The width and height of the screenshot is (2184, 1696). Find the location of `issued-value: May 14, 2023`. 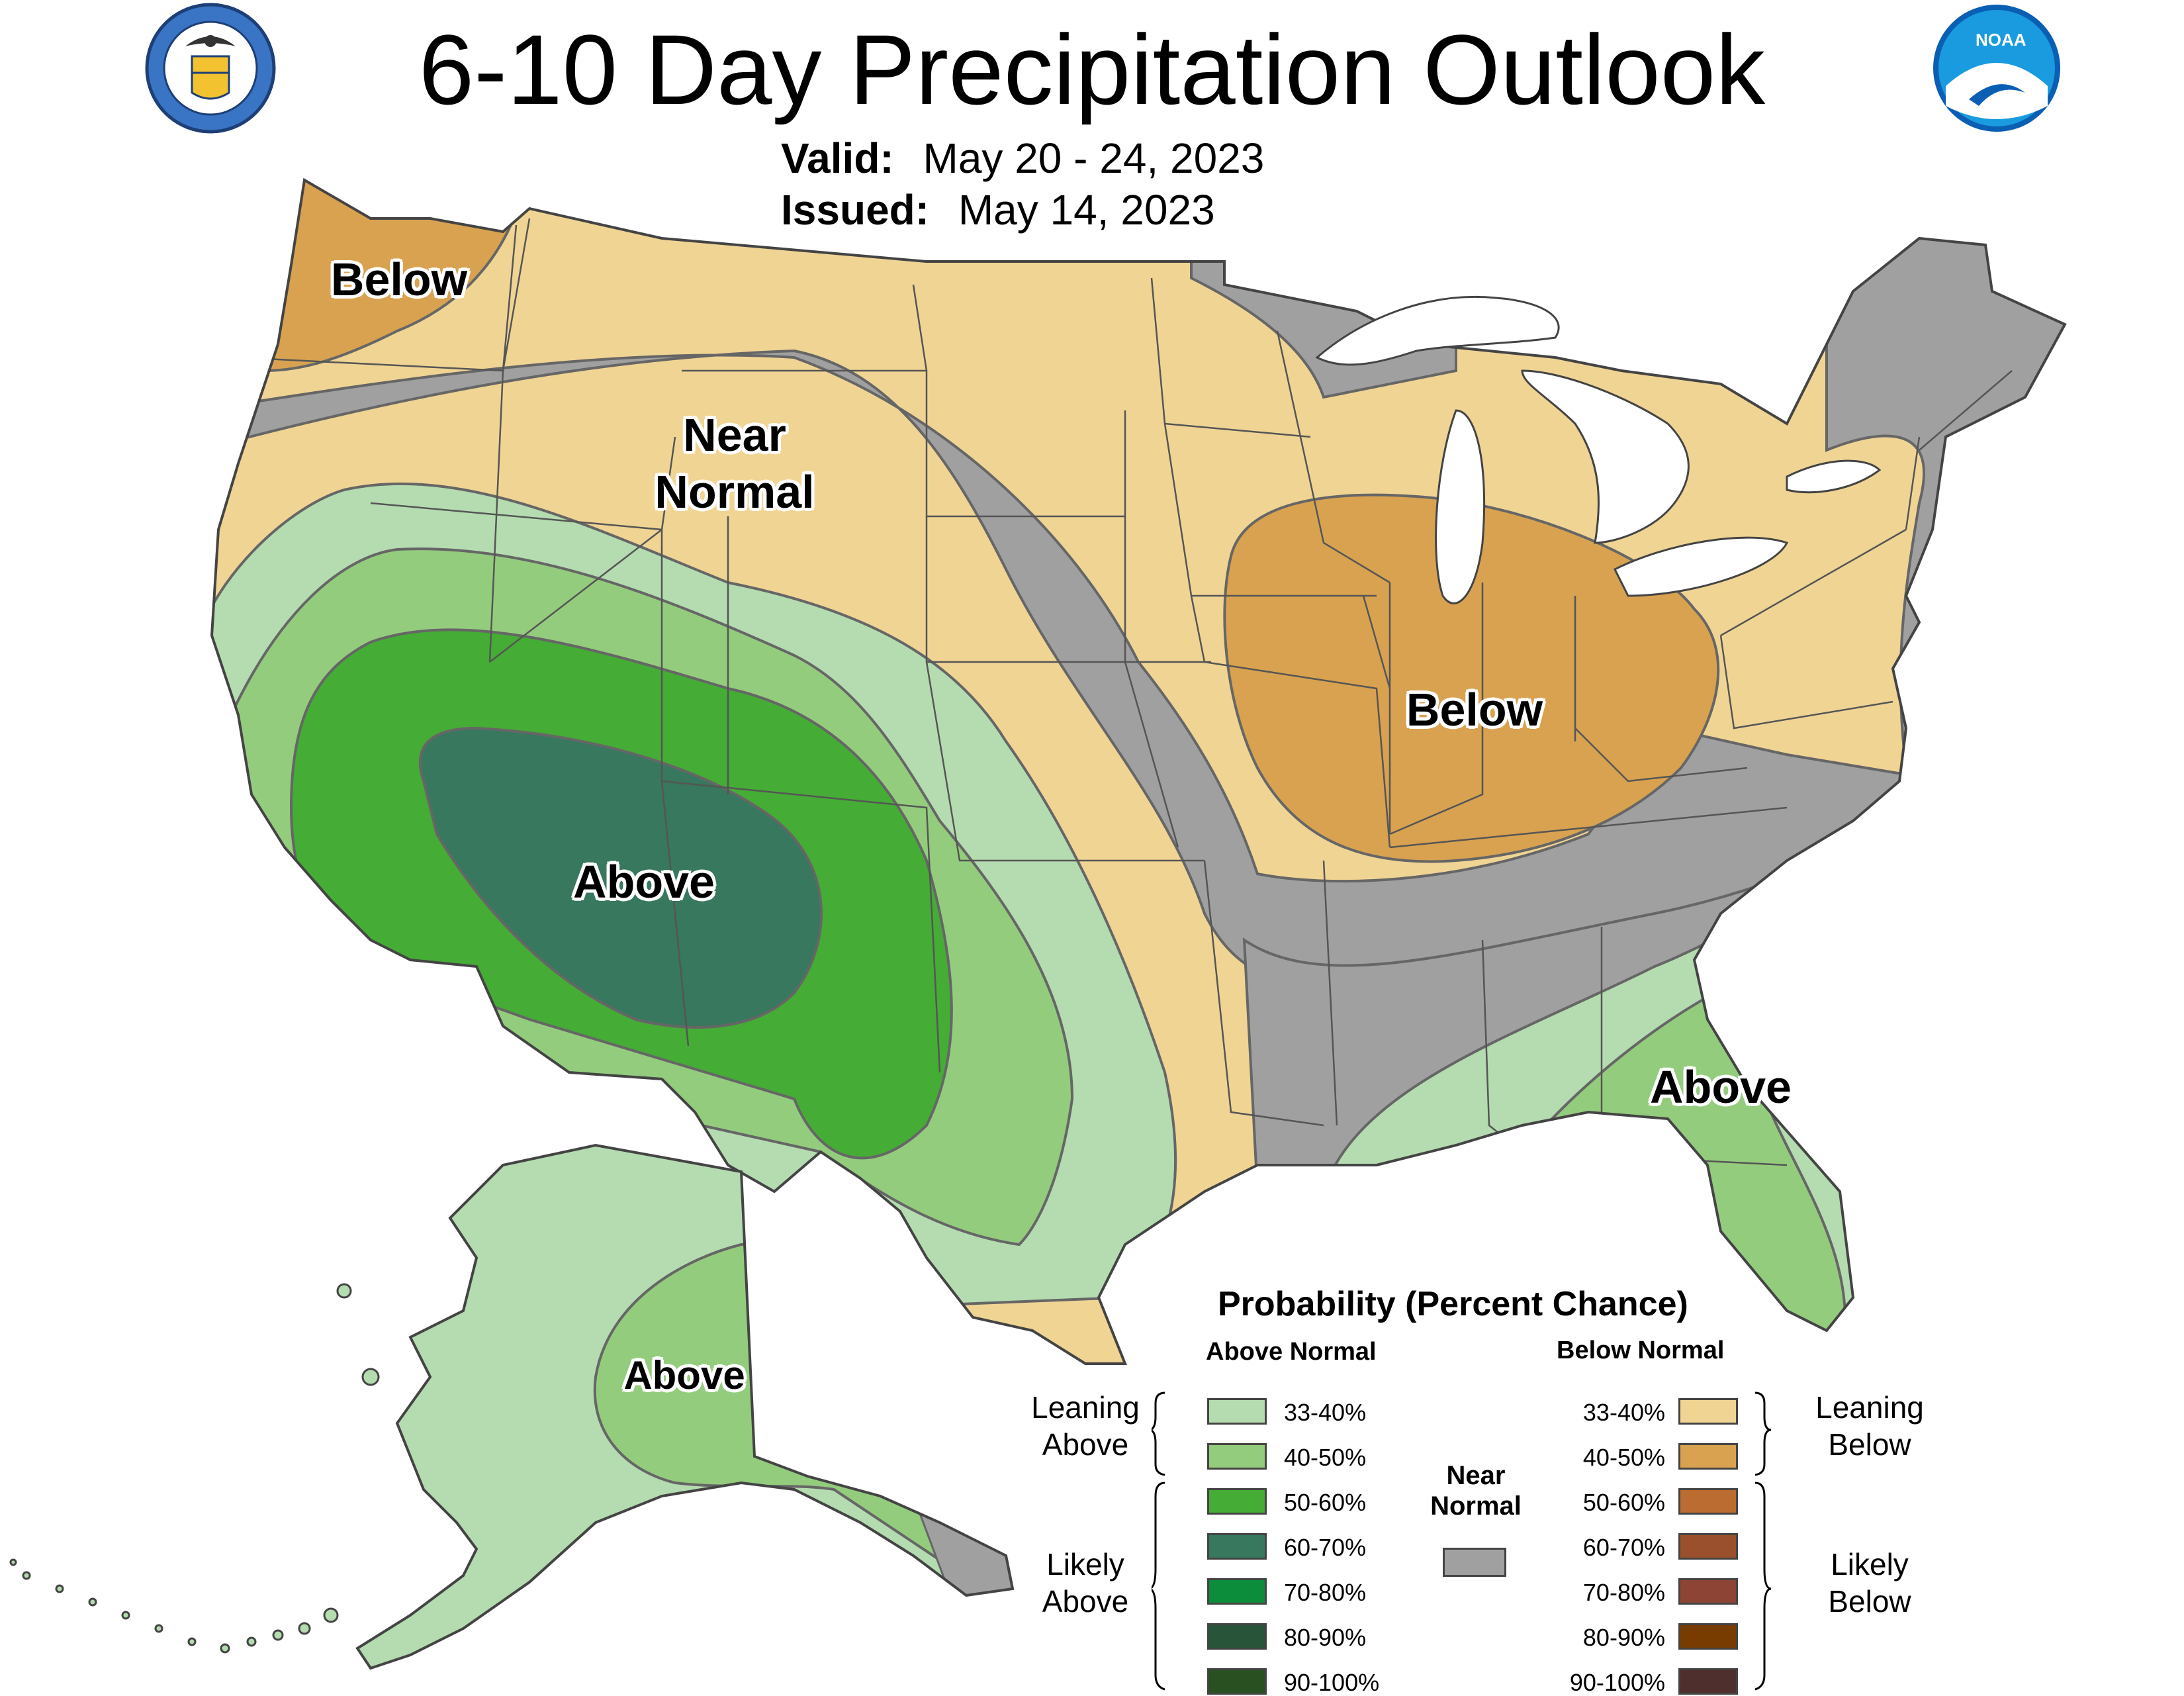

issued-value: May 14, 2023 is located at coordinates (1086, 210).